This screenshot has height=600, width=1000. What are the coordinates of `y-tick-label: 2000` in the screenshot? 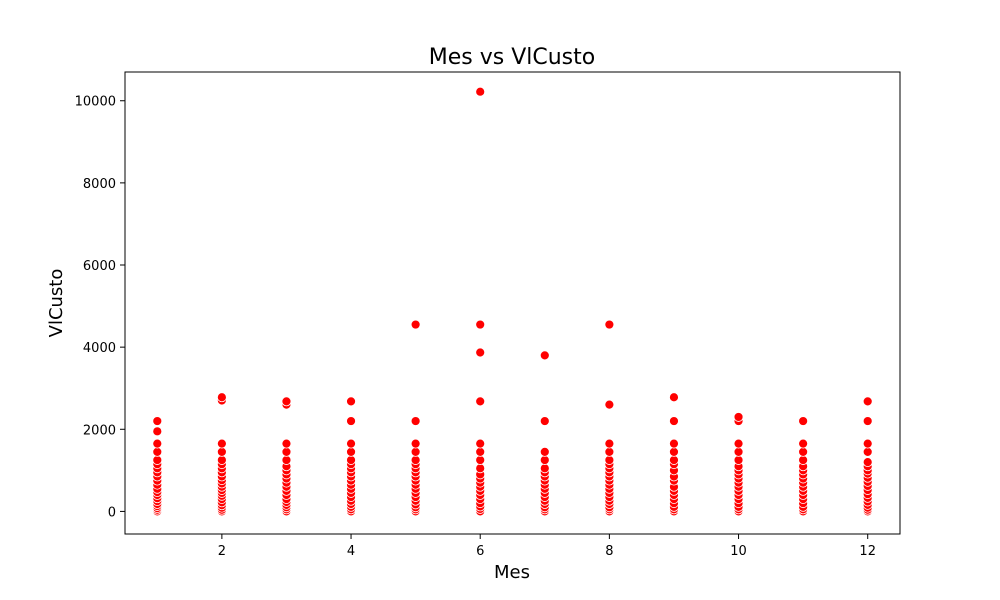 It's located at (99, 430).